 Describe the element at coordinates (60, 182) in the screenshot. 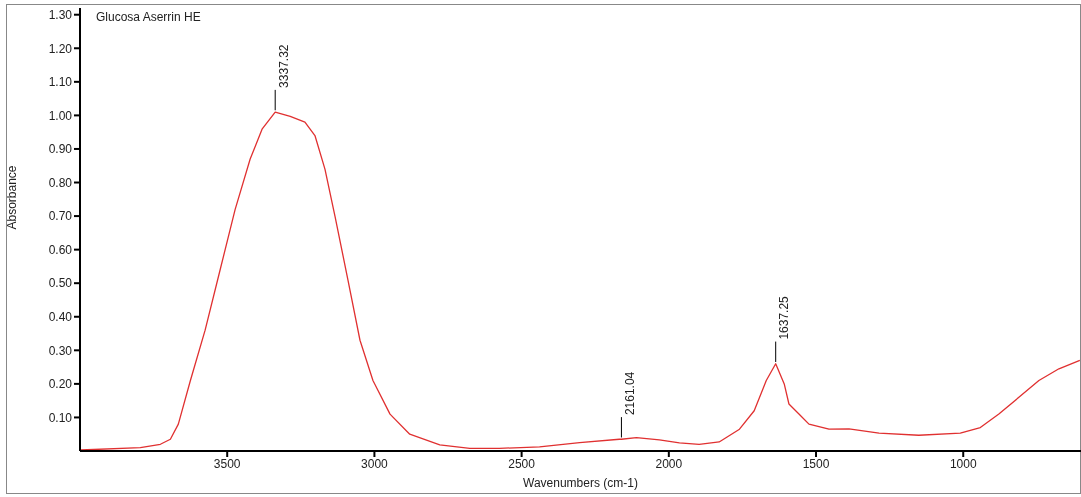

I see `y-tick-label: 0.80` at that location.